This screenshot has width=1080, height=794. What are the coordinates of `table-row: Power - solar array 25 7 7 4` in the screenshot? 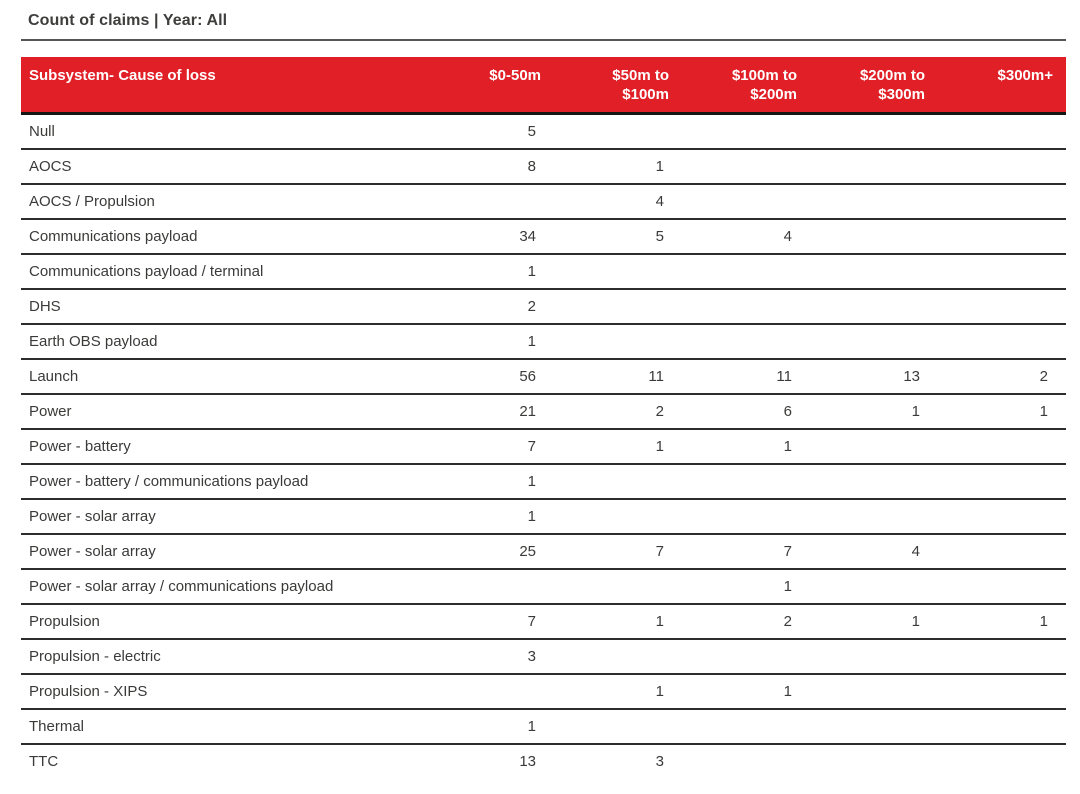 It's located at (543, 552).